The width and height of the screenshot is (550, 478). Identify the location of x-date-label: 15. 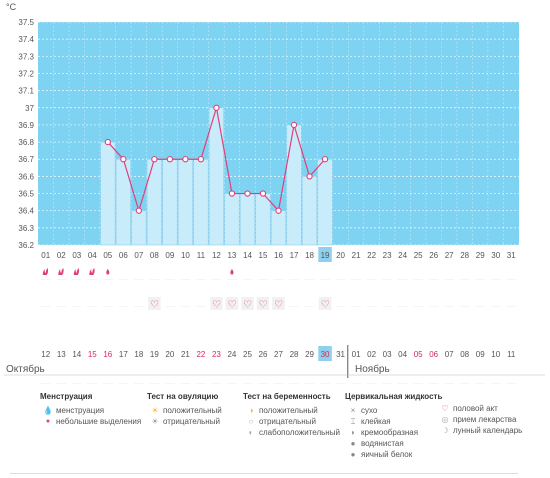
(92, 354).